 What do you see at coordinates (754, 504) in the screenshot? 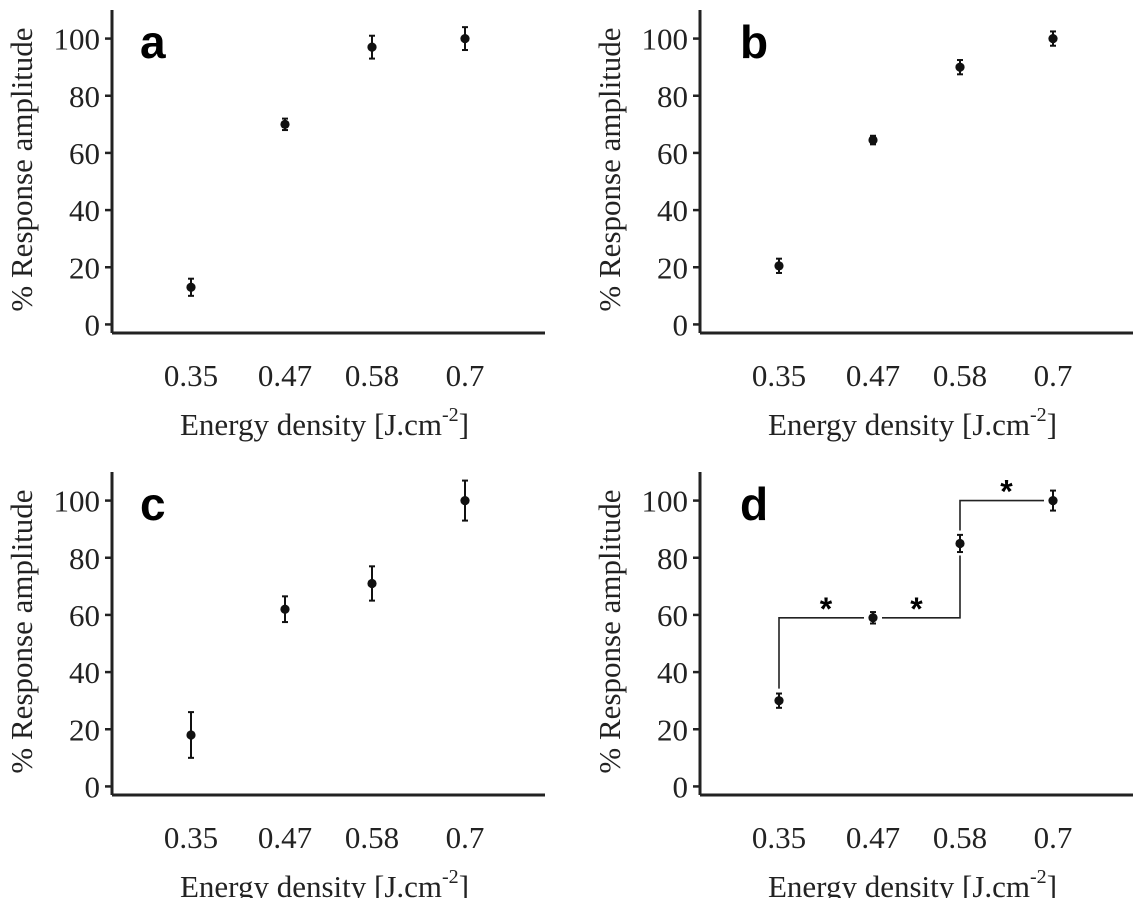
I see `panel-letter: d` at bounding box center [754, 504].